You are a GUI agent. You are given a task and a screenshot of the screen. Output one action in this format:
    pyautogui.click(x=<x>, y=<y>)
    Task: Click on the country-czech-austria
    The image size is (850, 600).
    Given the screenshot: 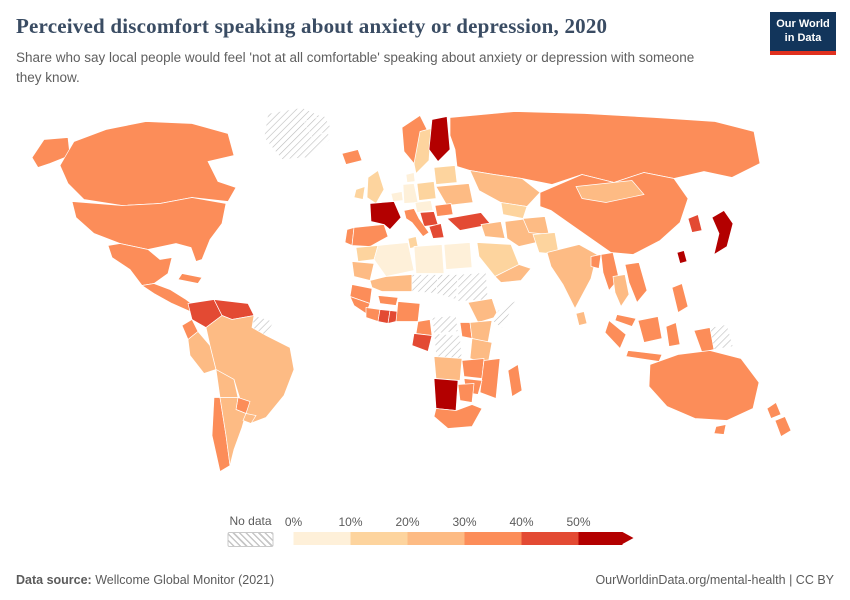 What is the action you would take?
    pyautogui.click(x=424, y=206)
    